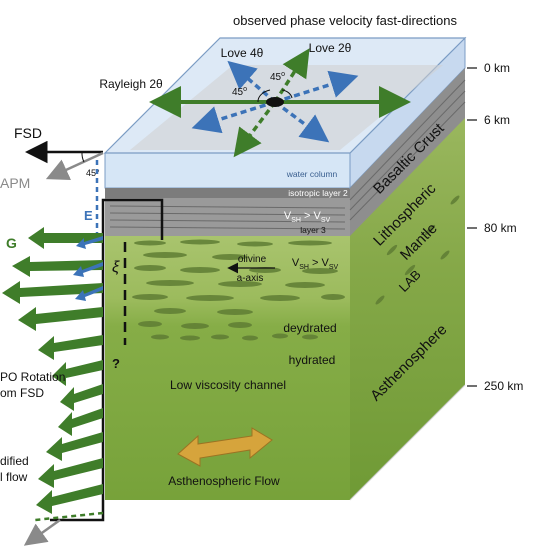  Describe the element at coordinates (116, 267) in the screenshot. I see `label-xi: ξ` at that location.